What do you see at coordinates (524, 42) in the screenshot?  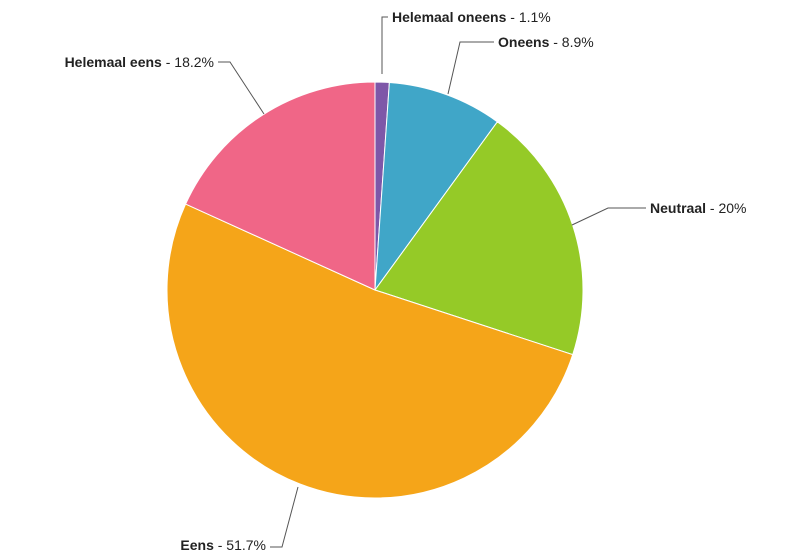 I see `label-name: Oneens` at bounding box center [524, 42].